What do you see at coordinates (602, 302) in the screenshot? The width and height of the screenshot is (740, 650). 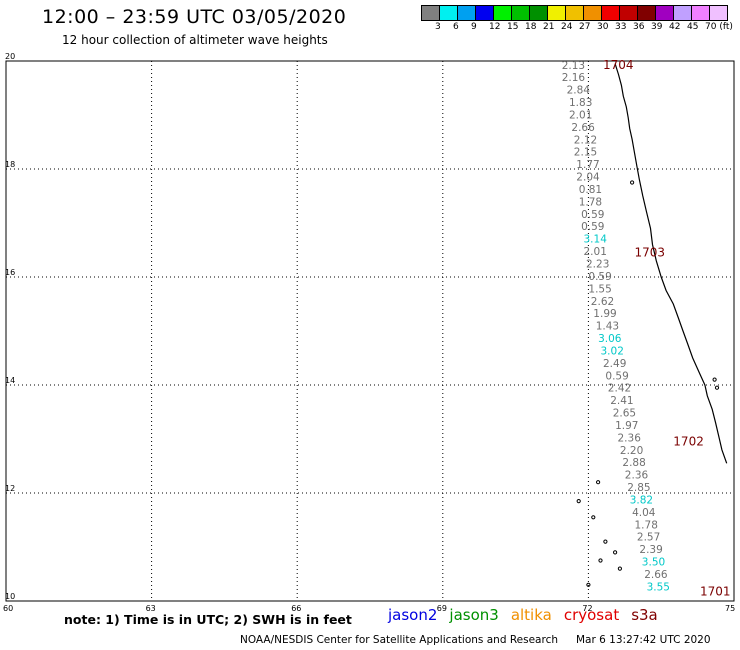 I see `swh-value: 2.62` at bounding box center [602, 302].